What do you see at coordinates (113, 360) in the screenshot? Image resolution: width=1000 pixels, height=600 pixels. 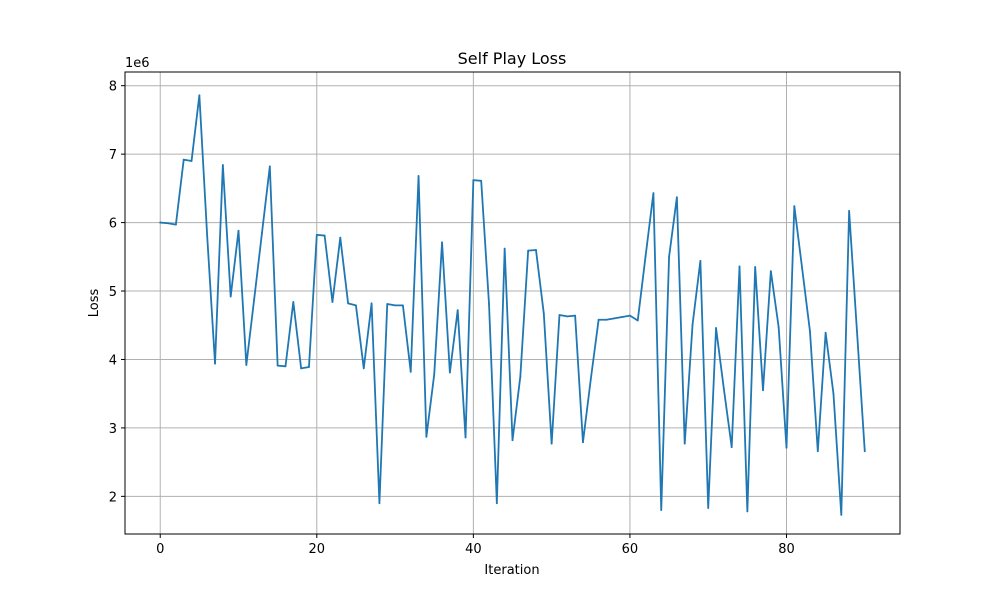 I see `y-tick-label: 4` at bounding box center [113, 360].